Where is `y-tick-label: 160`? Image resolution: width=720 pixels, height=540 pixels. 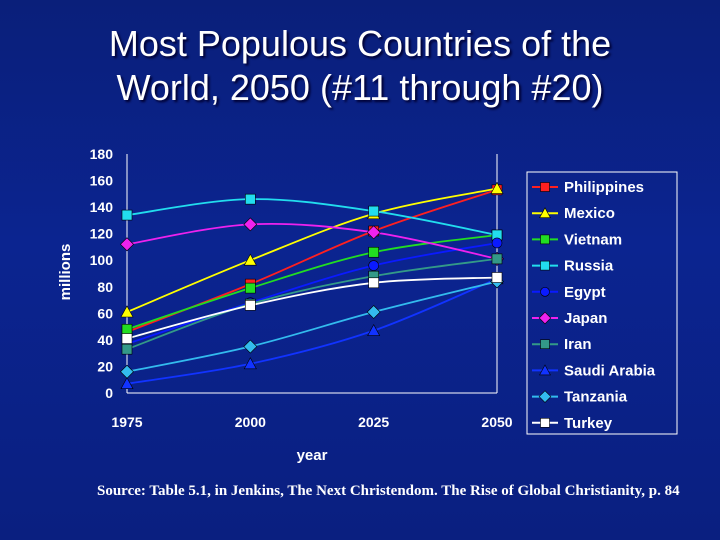 y-tick-label: 160 is located at coordinates (102, 181).